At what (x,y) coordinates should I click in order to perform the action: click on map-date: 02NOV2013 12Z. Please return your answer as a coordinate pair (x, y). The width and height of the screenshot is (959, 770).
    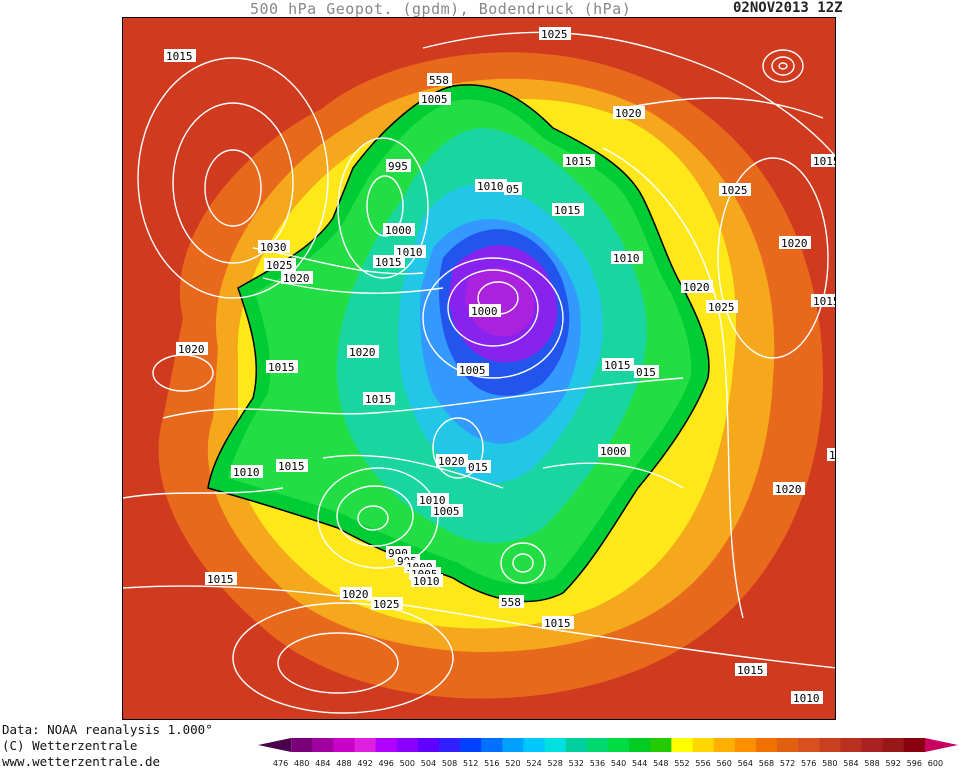
    Looking at the image, I should click on (788, 8).